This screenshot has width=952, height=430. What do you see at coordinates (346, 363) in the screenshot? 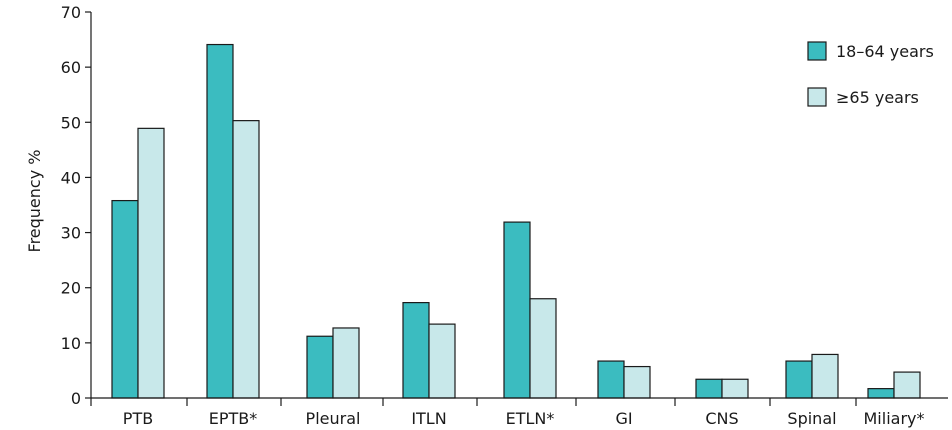
I see `bar-series2-pleural` at bounding box center [346, 363].